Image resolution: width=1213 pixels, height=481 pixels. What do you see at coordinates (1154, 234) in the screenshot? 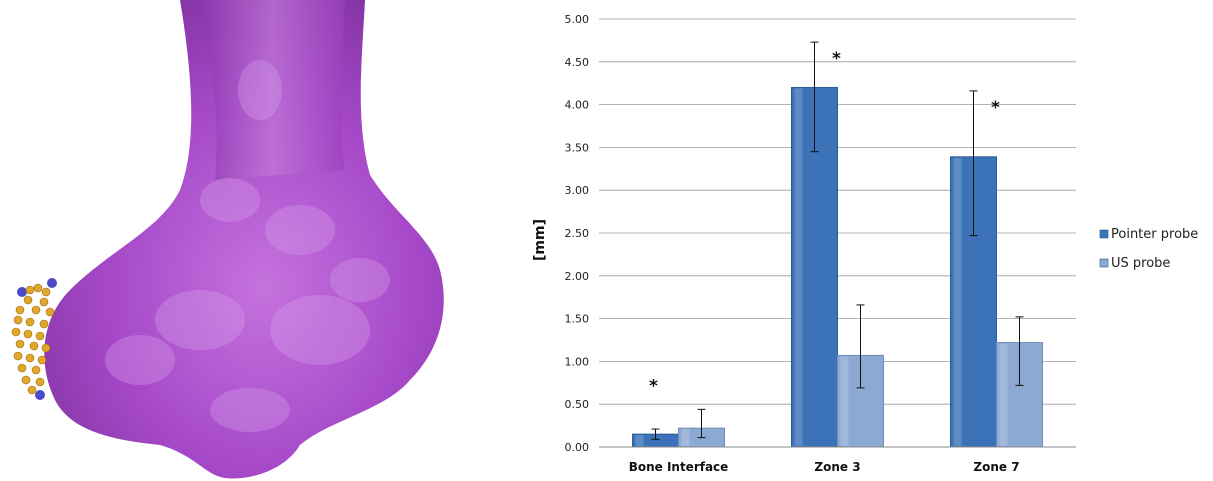
I see `legend-label: Pointer probe` at bounding box center [1154, 234].